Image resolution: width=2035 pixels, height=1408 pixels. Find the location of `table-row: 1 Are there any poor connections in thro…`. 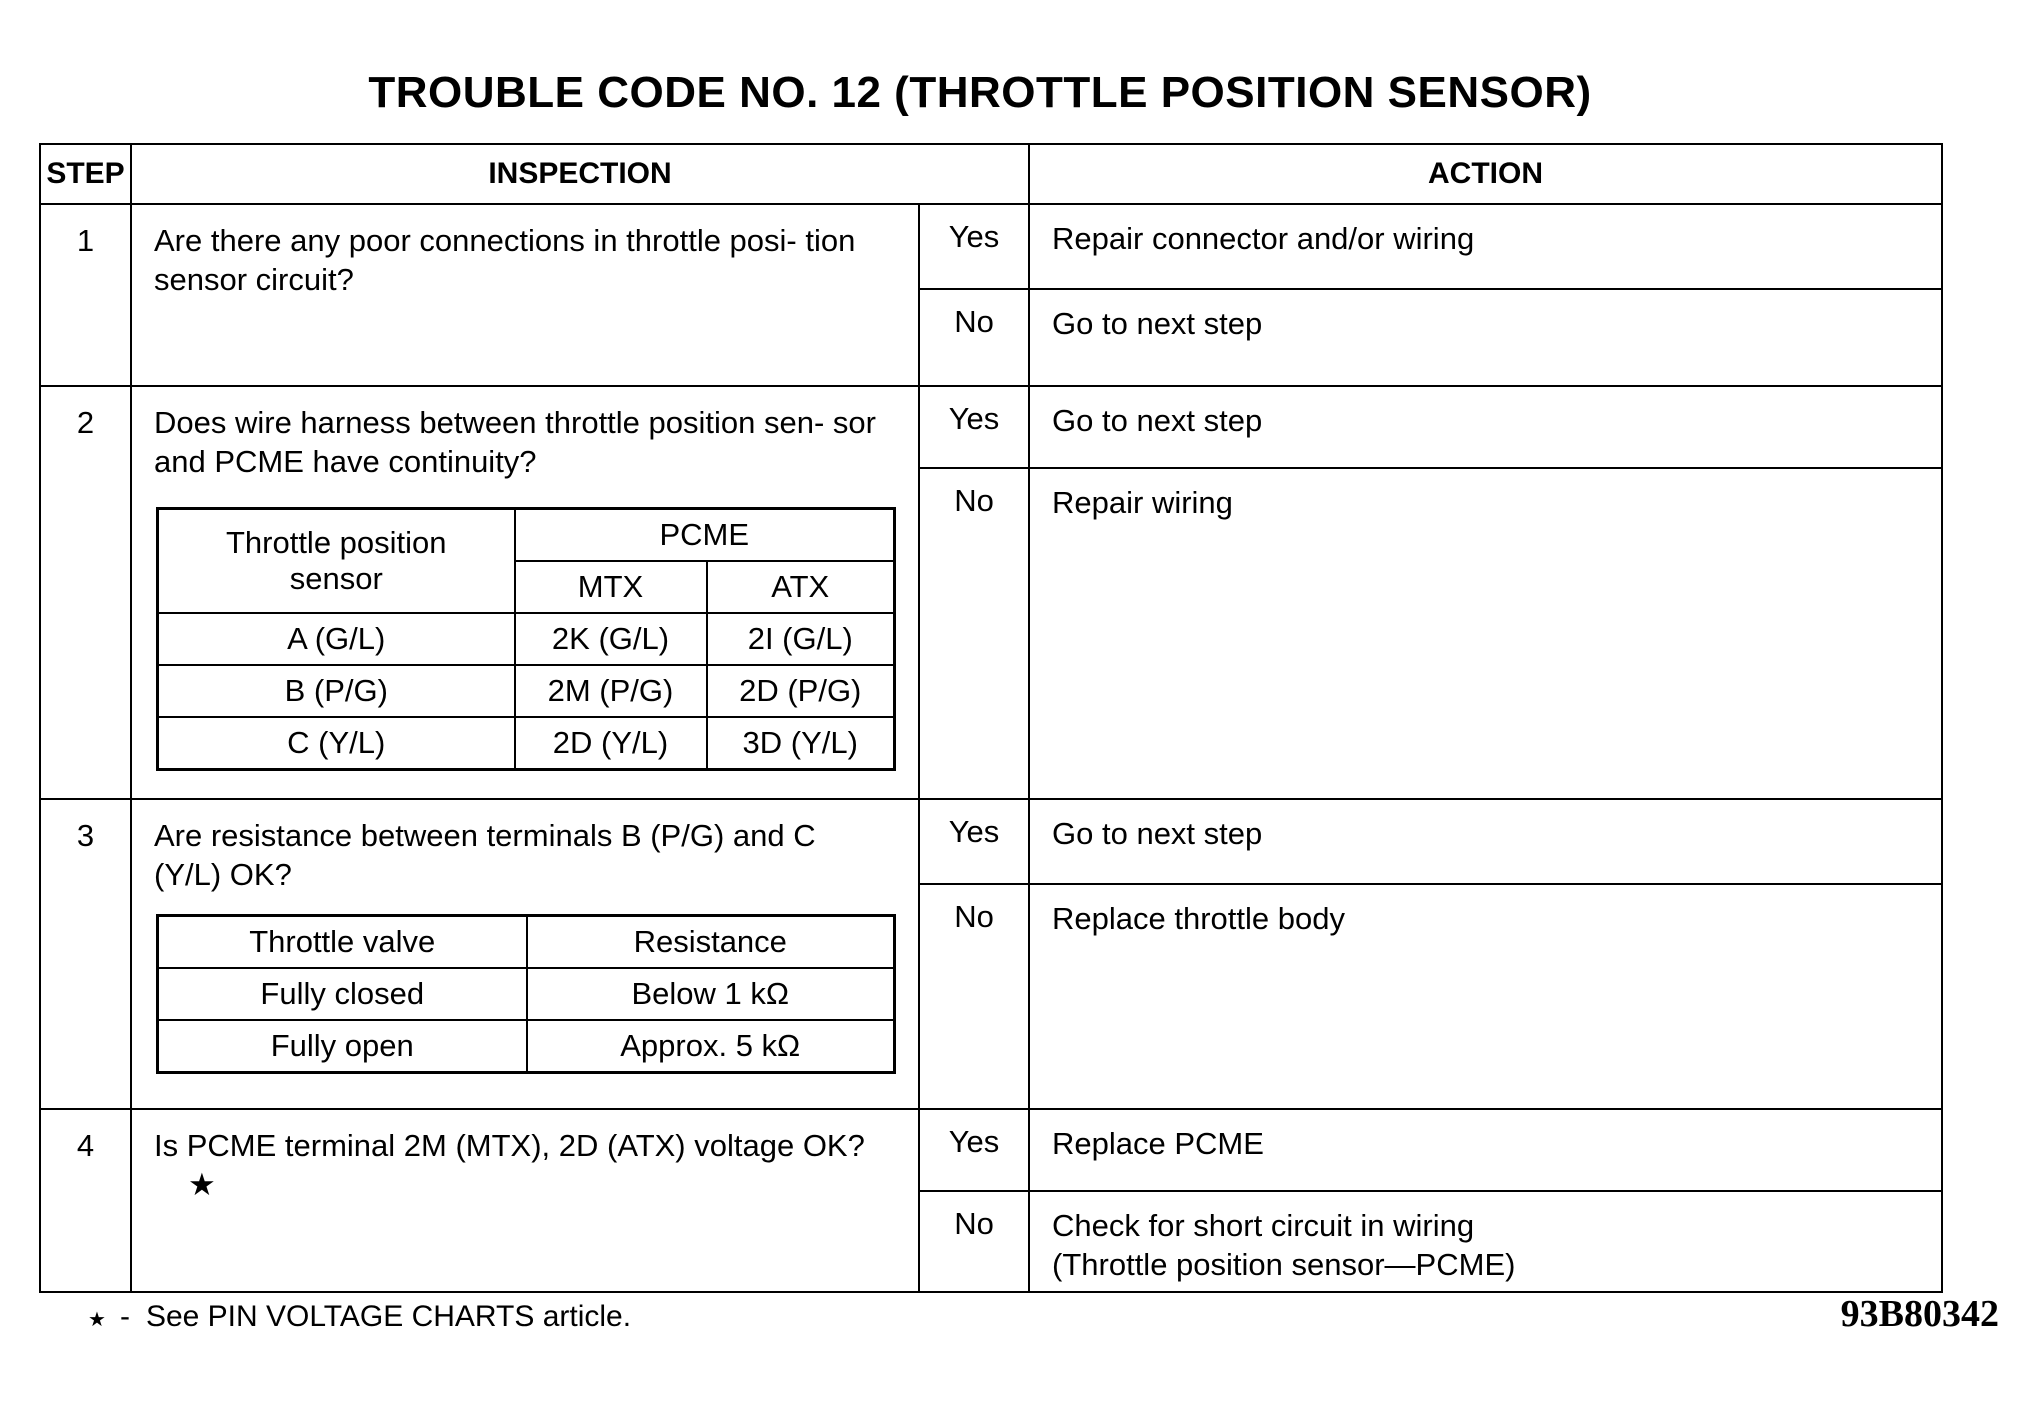

table-row: 1 Are there any poor connections in thro… is located at coordinates (991, 295).